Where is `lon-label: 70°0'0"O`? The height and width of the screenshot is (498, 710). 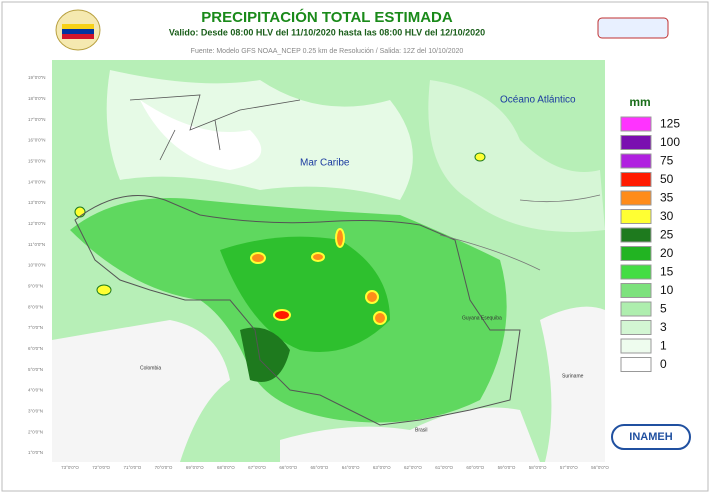
lon-label: 70°0'0"O is located at coordinates (164, 467).